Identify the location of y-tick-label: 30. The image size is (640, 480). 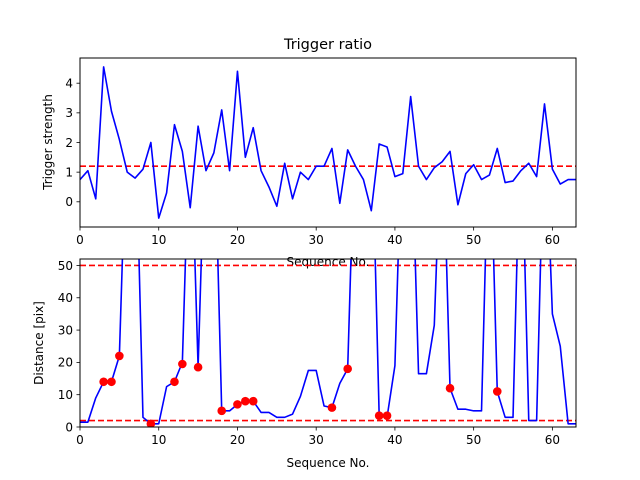
(65, 330).